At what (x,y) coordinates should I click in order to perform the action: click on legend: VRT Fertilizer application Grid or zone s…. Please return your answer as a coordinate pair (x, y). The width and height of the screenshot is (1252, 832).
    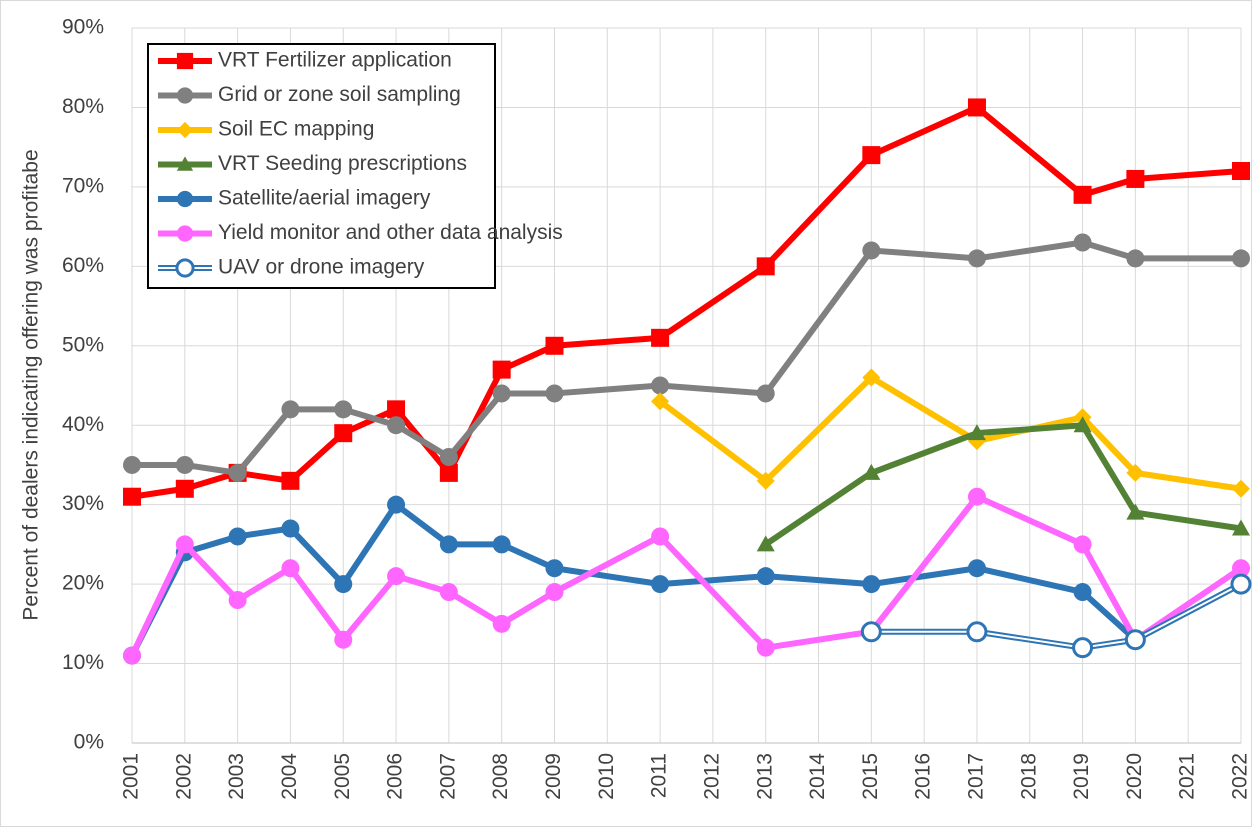
    Looking at the image, I should click on (355, 166).